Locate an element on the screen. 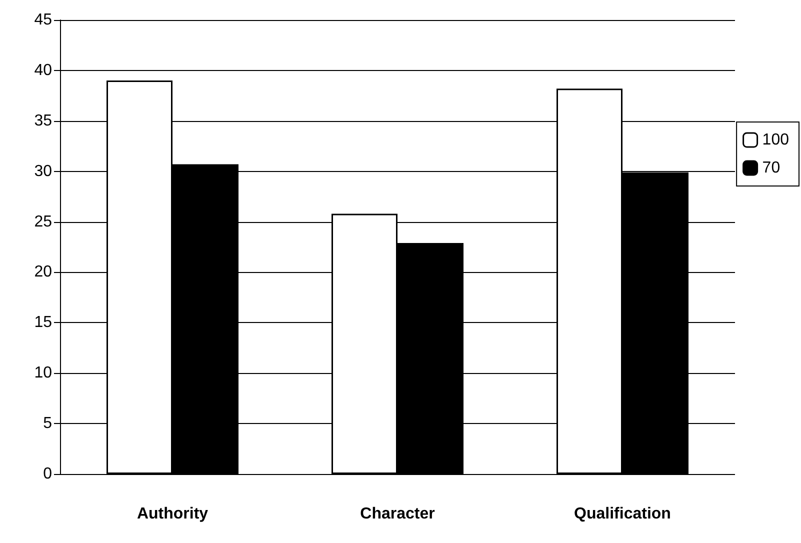 The width and height of the screenshot is (801, 543). y-tick-label: 45 is located at coordinates (43, 20).